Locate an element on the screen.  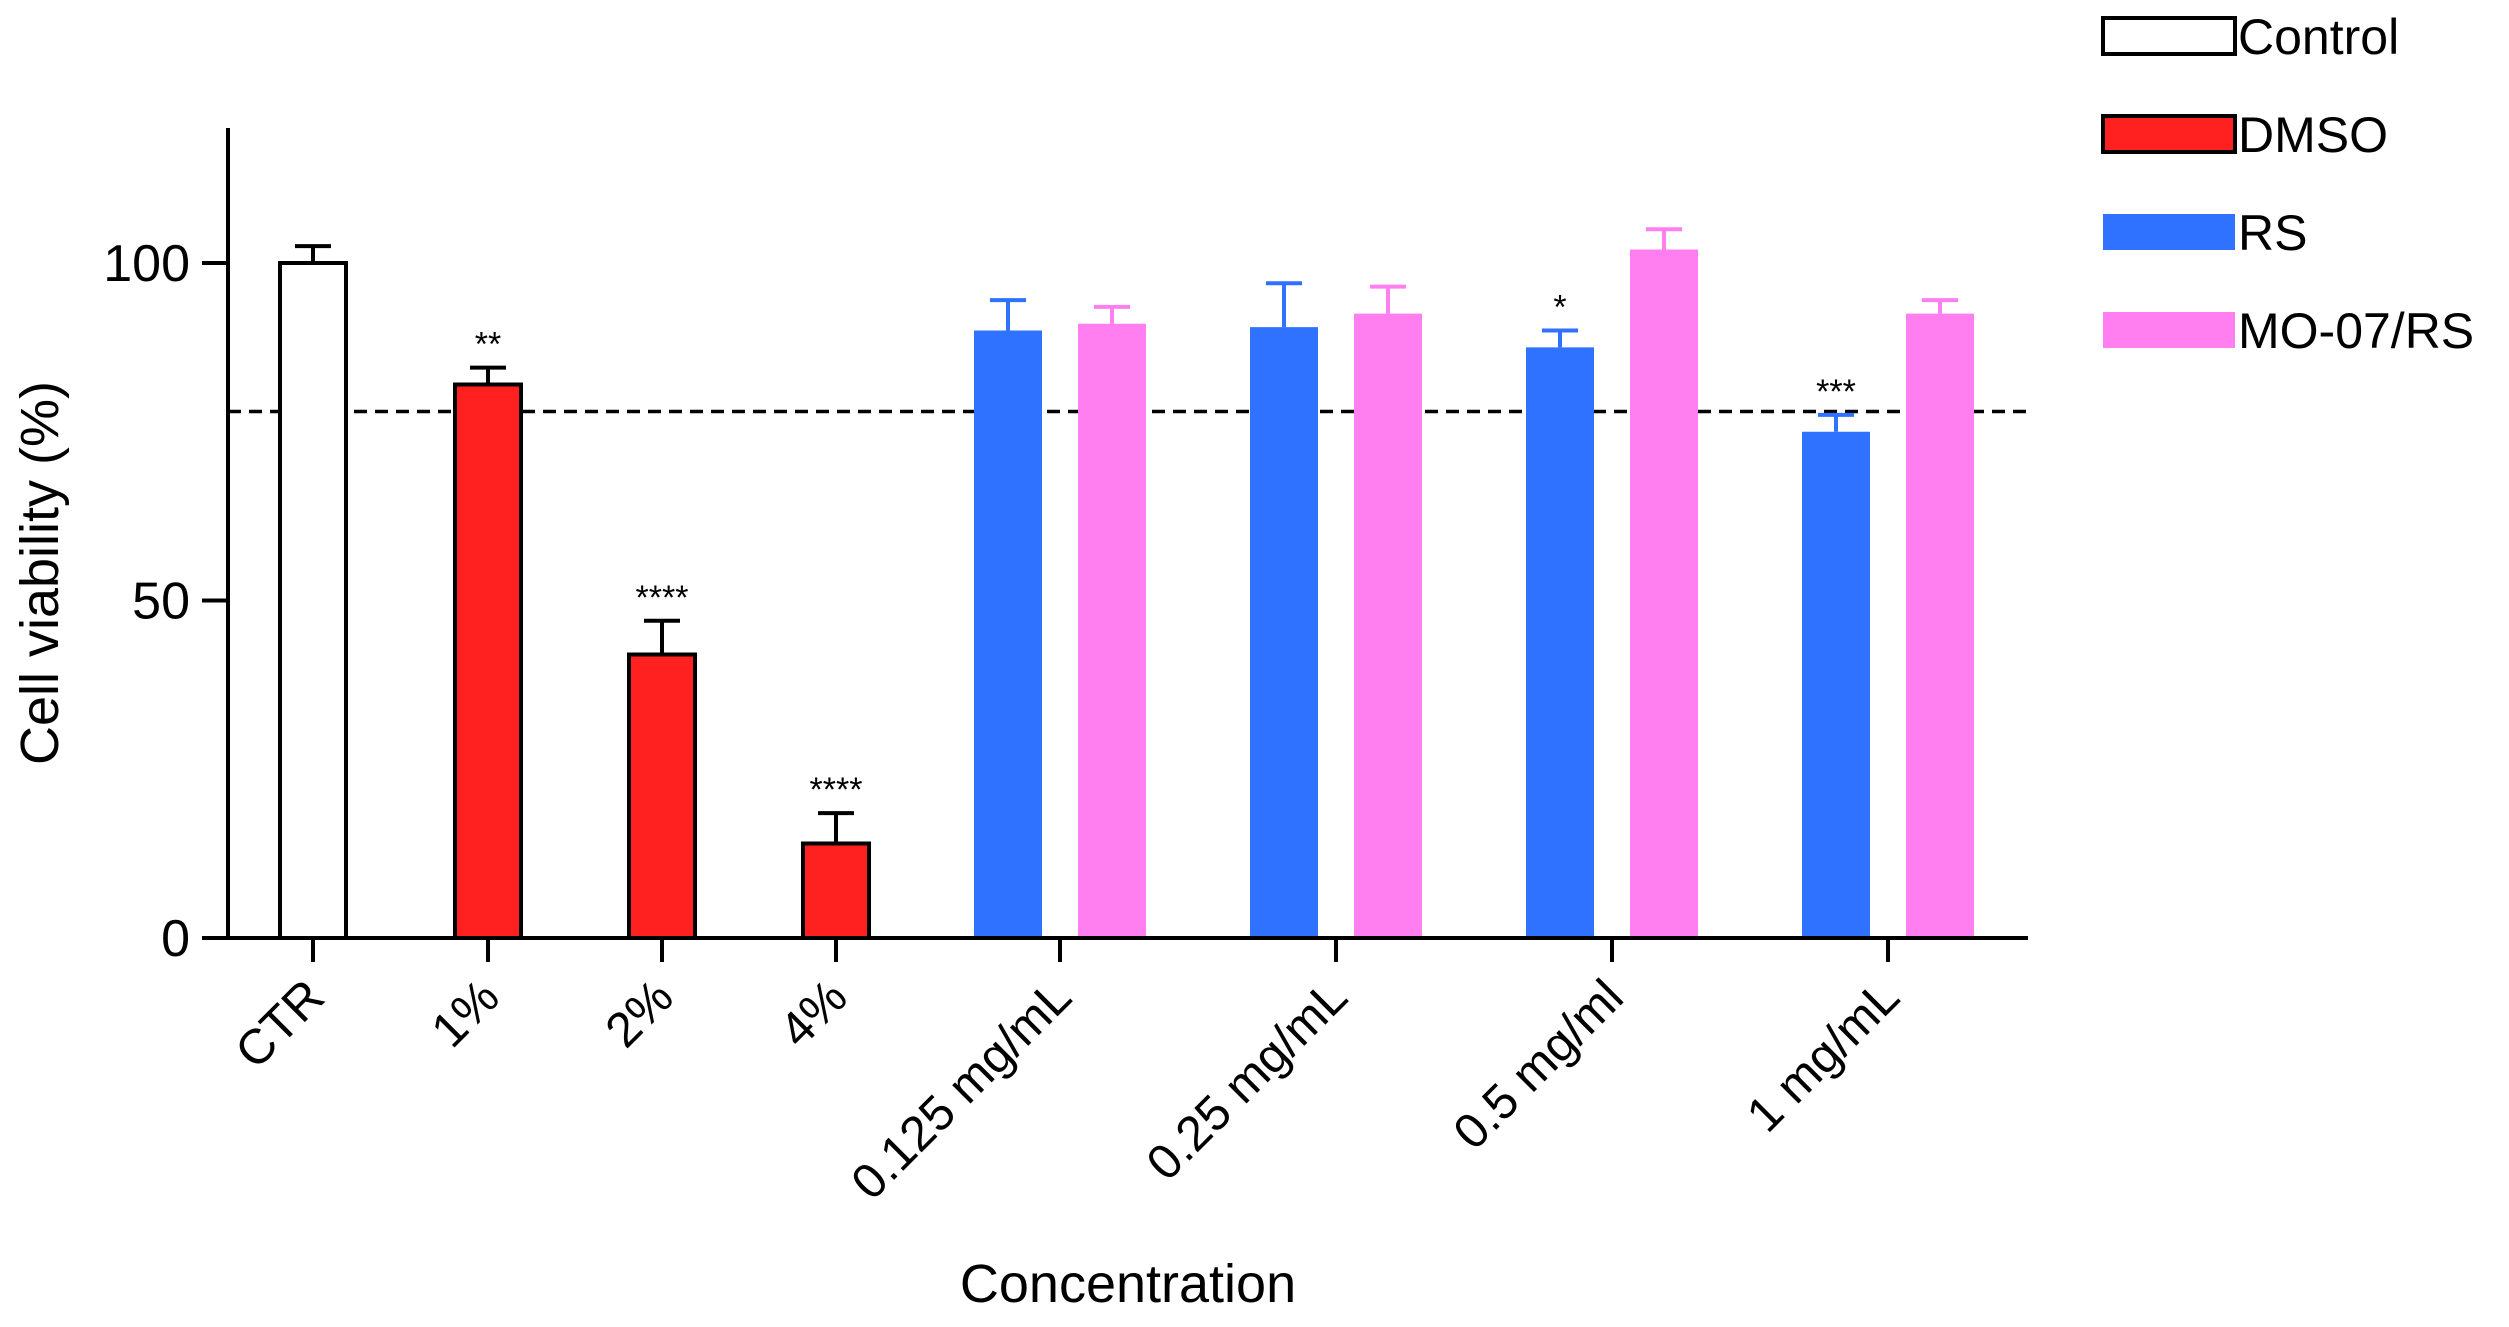
legend-swatch-dmso is located at coordinates (2169, 134).